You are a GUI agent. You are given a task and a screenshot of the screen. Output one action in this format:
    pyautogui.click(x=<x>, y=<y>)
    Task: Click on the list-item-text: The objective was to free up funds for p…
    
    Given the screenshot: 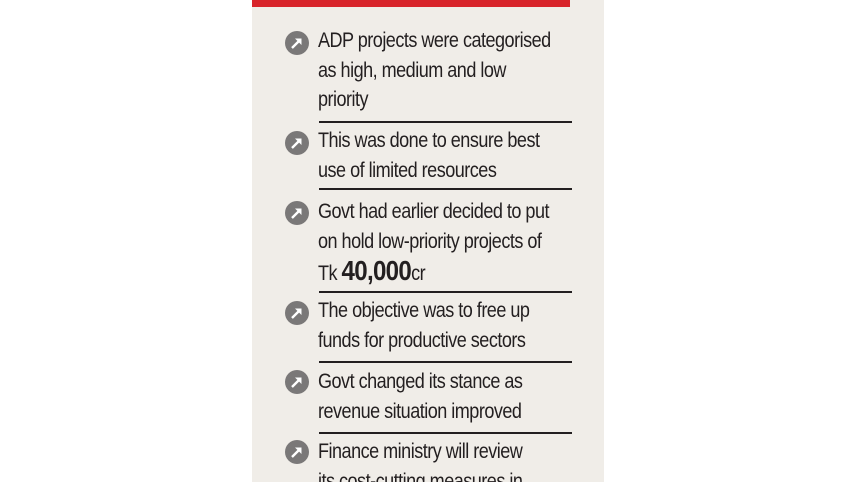 What is the action you would take?
    pyautogui.click(x=438, y=325)
    